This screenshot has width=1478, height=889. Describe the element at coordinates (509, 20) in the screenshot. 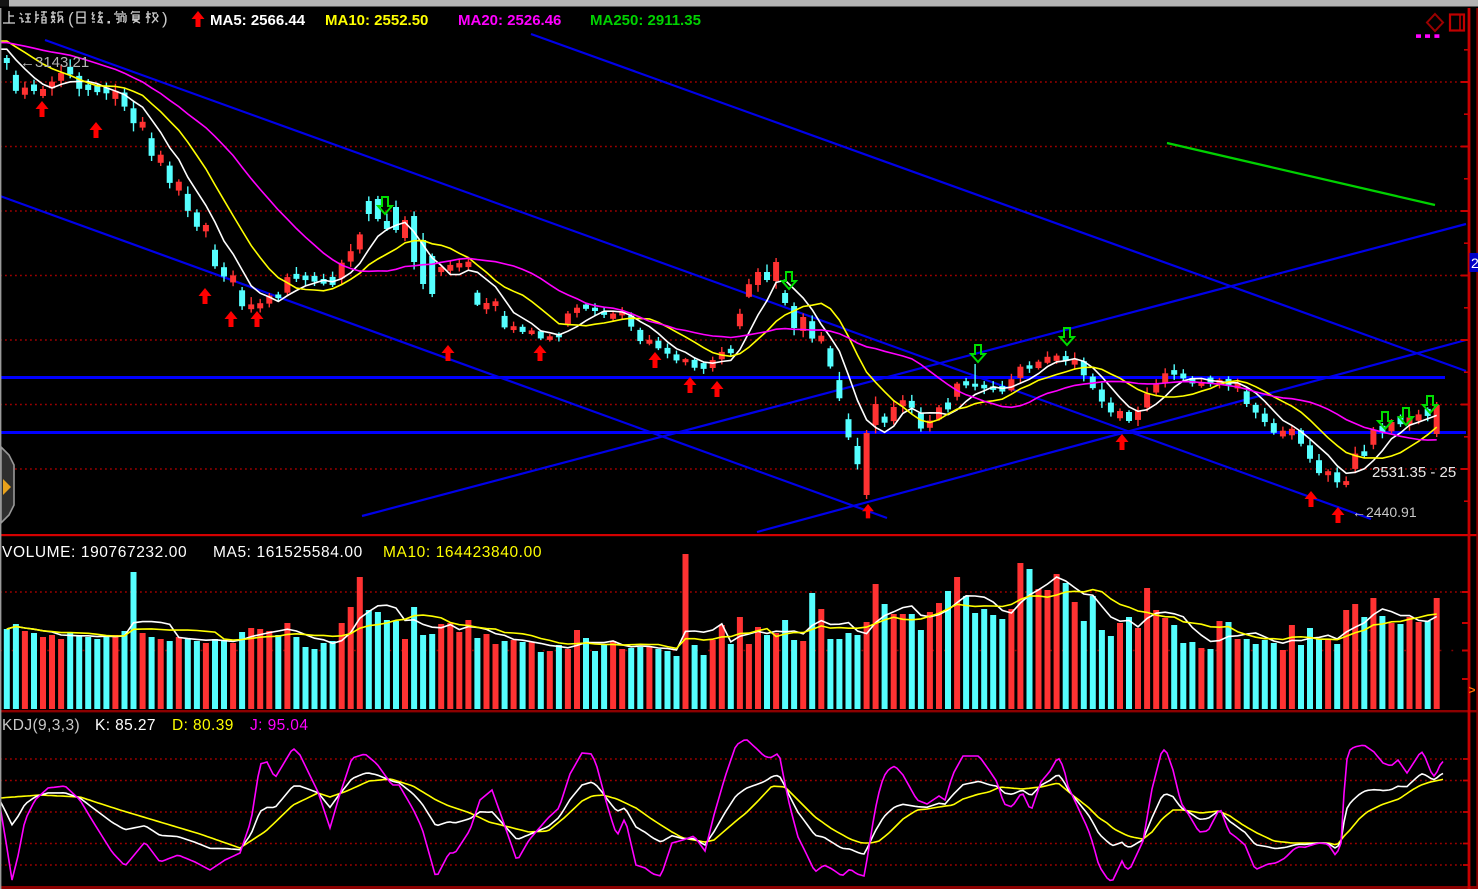

I see `svg-text: MA20: 2526.46` at that location.